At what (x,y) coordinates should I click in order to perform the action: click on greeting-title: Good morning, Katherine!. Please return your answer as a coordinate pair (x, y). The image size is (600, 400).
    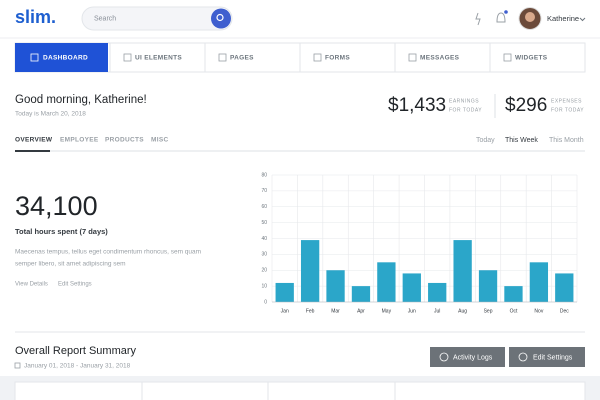
    Looking at the image, I should click on (81, 100).